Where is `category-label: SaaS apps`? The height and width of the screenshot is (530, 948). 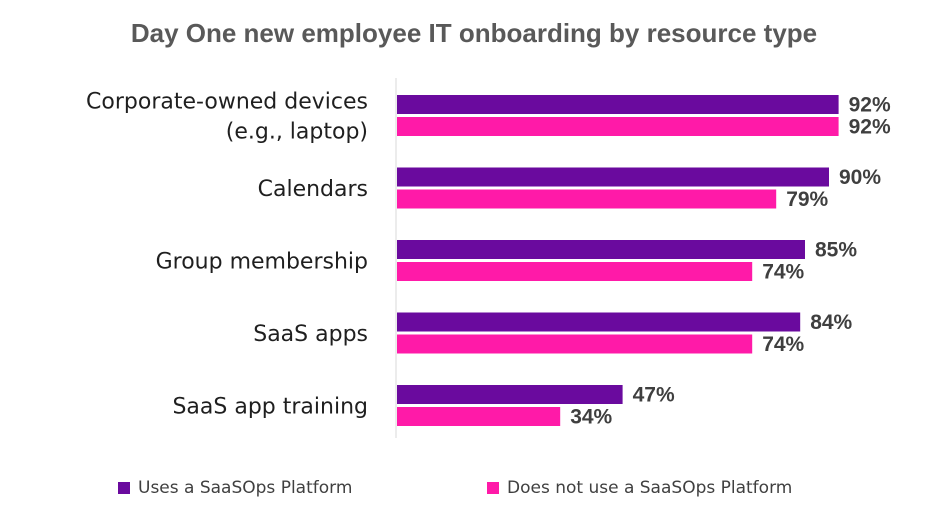
category-label: SaaS apps is located at coordinates (310, 334).